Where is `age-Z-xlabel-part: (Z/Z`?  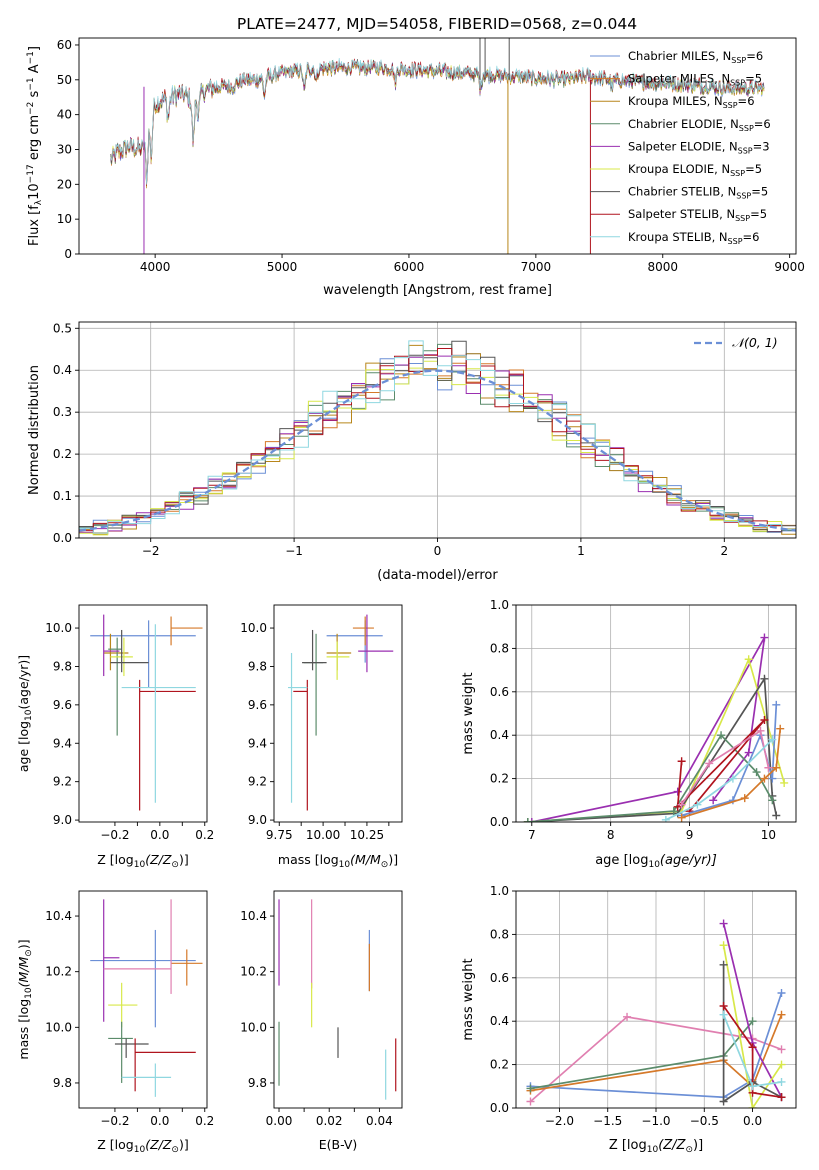 age-Z-xlabel-part: (Z/Z is located at coordinates (158, 859).